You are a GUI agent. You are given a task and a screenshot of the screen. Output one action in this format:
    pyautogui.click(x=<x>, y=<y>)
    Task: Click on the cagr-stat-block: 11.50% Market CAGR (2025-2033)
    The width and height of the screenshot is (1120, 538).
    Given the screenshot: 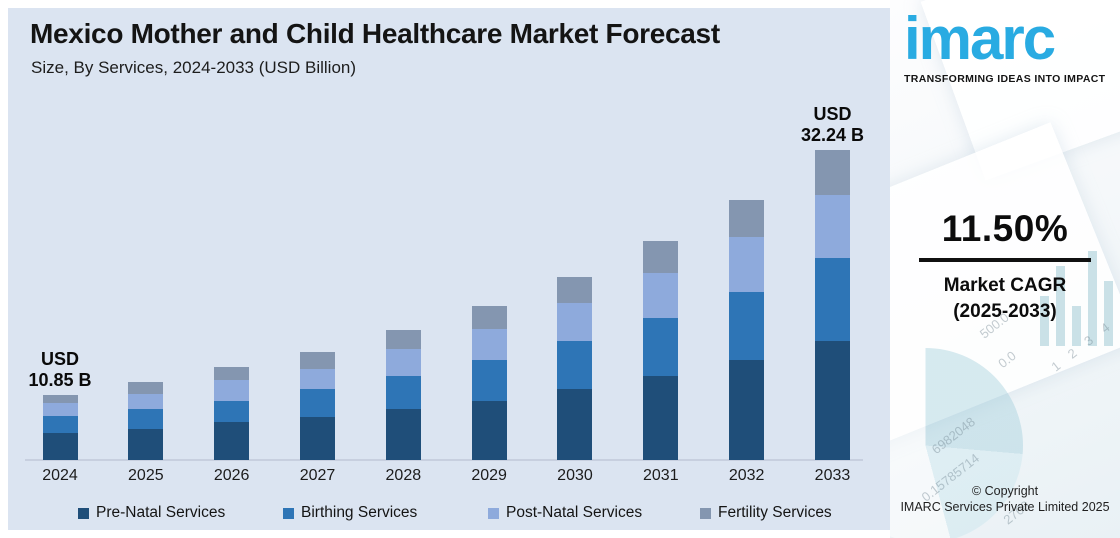 What is the action you would take?
    pyautogui.click(x=1005, y=266)
    